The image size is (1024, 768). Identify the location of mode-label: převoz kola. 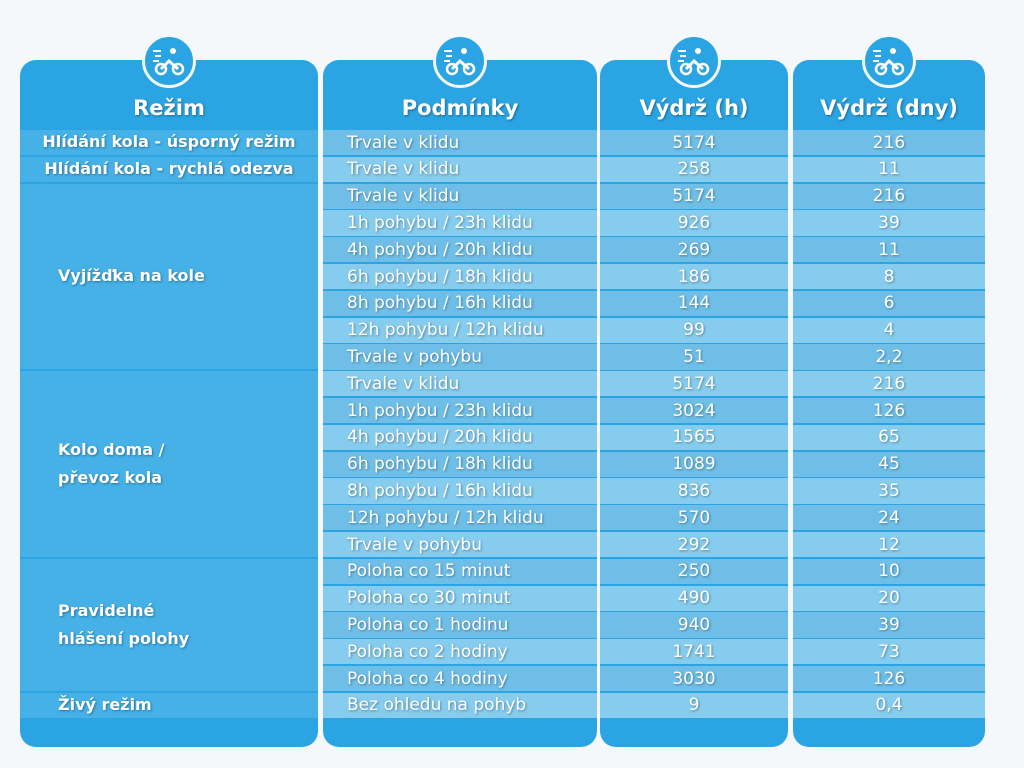
(110, 477).